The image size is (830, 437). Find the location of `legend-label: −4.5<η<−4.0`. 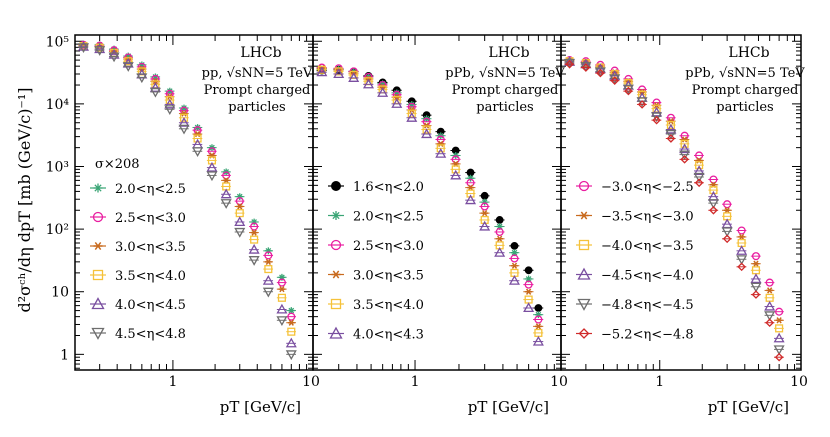

legend-label: −4.5<η<−4.0 is located at coordinates (647, 276).